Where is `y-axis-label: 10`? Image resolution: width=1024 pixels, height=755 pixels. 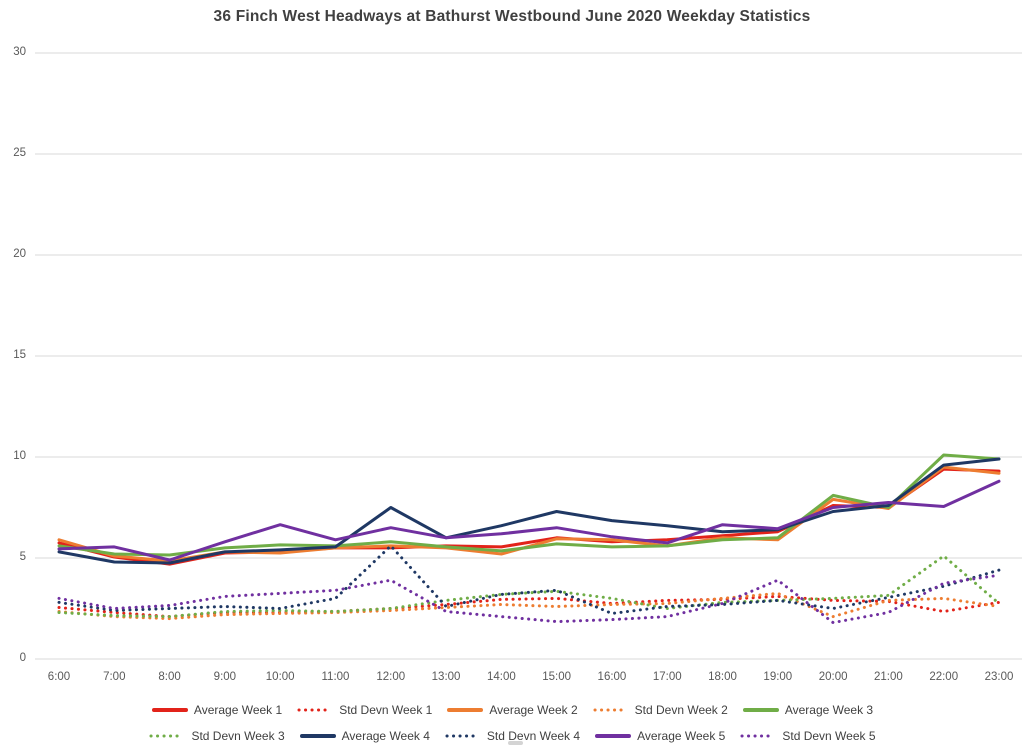 y-axis-label: 10 is located at coordinates (19, 456).